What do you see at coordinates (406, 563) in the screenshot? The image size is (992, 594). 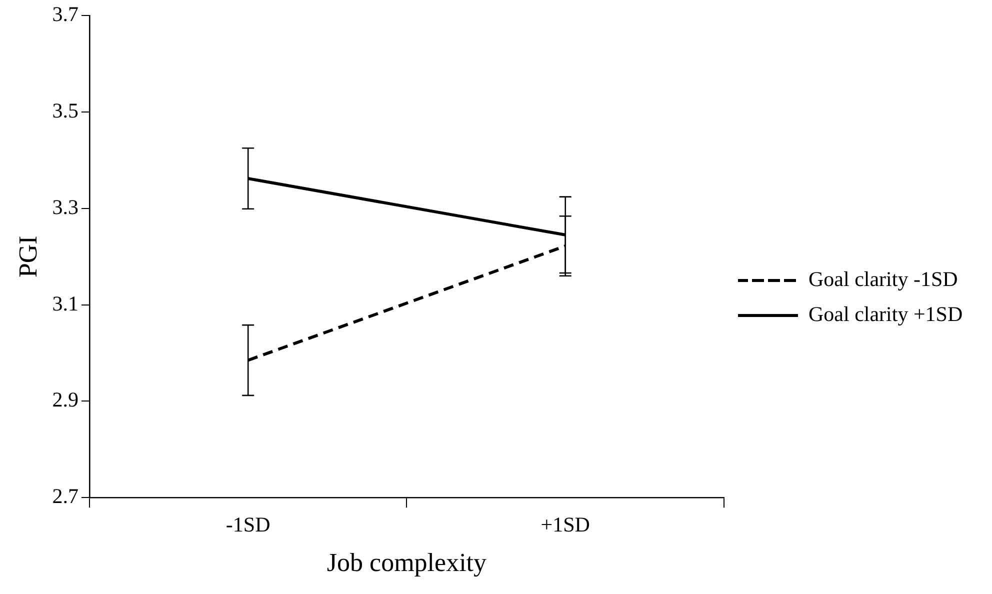 I see `x-axis-title: Job complexity` at bounding box center [406, 563].